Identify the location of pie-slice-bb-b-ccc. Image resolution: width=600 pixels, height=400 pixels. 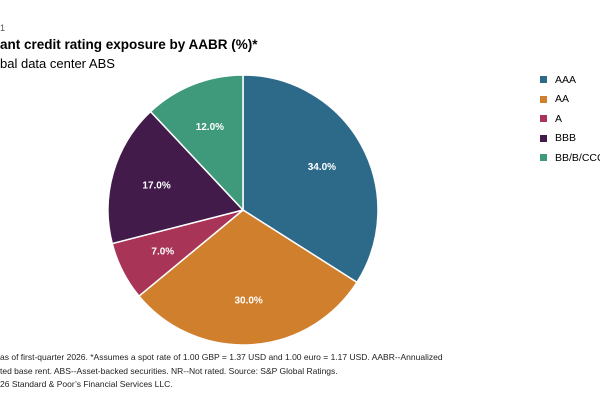
(196, 143).